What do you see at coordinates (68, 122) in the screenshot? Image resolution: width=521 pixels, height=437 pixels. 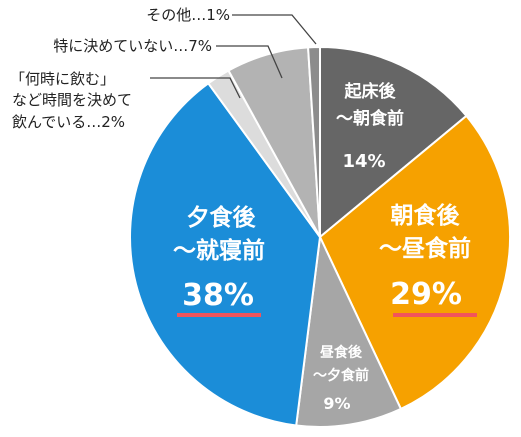 I see `label-fixed-time-3: 飲んでいる…2%` at bounding box center [68, 122].